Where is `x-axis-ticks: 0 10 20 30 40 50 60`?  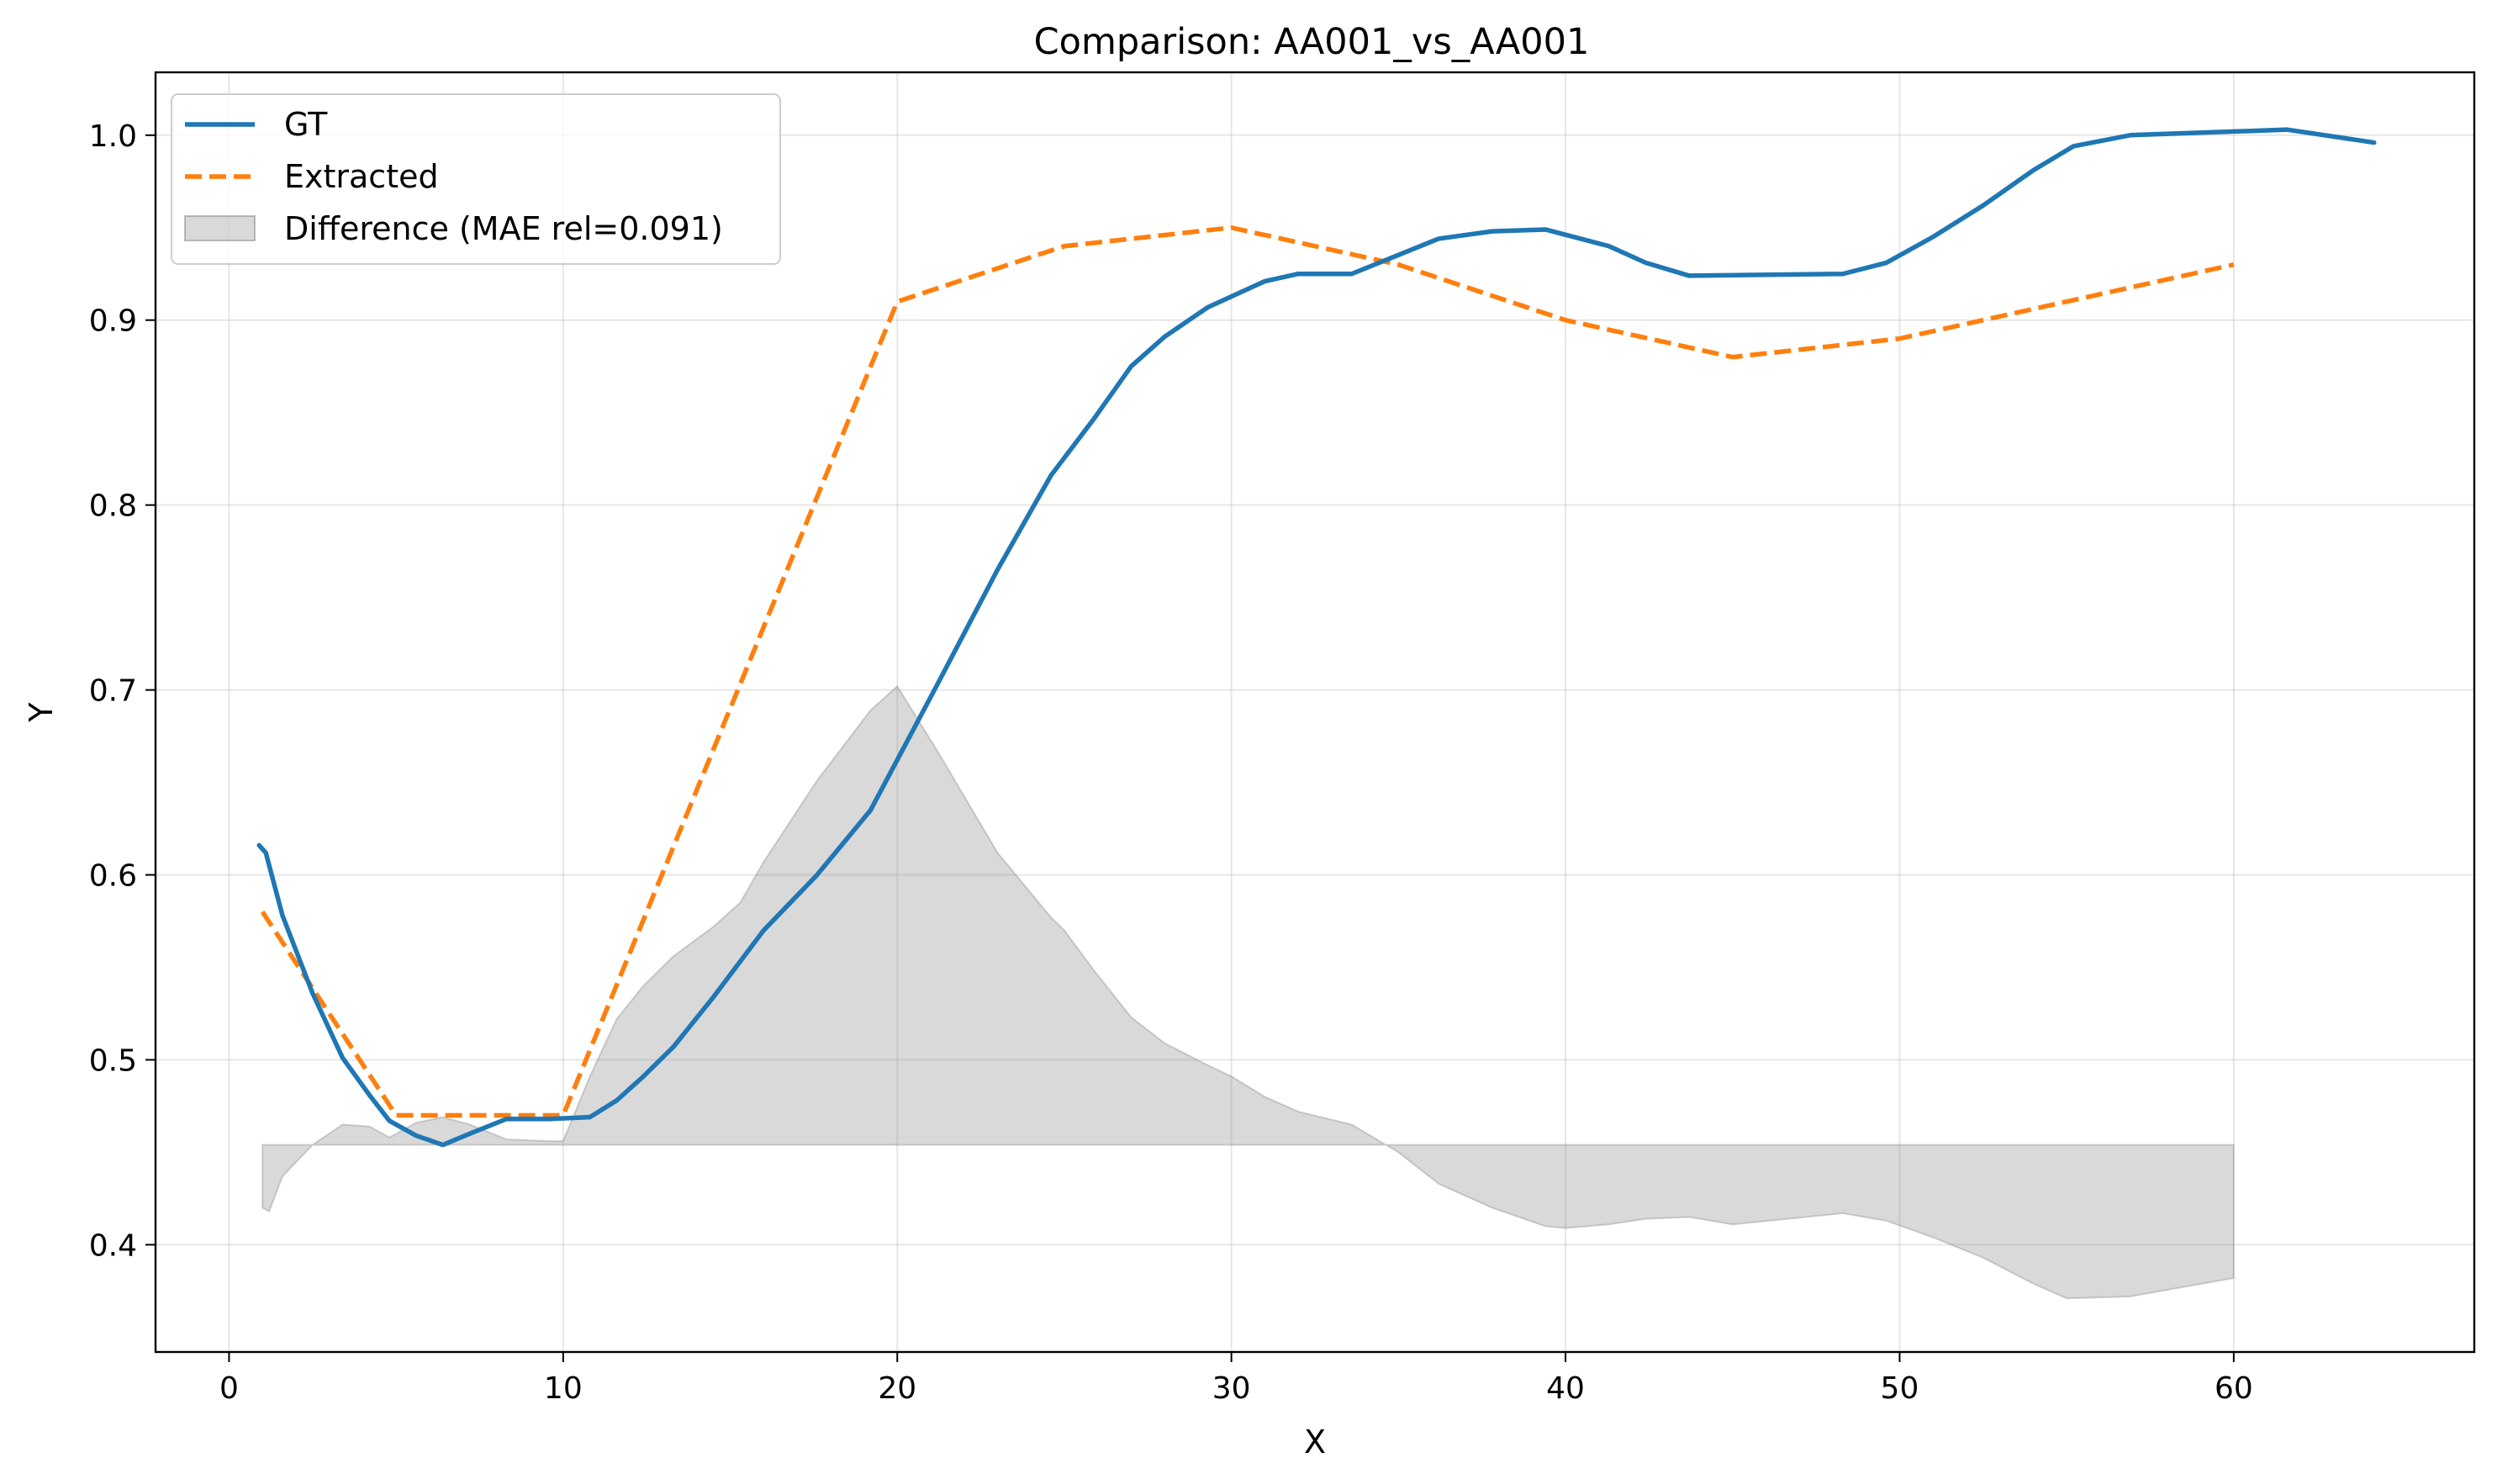
x-axis-ticks: 0 10 20 30 40 50 60 is located at coordinates (1236, 1379).